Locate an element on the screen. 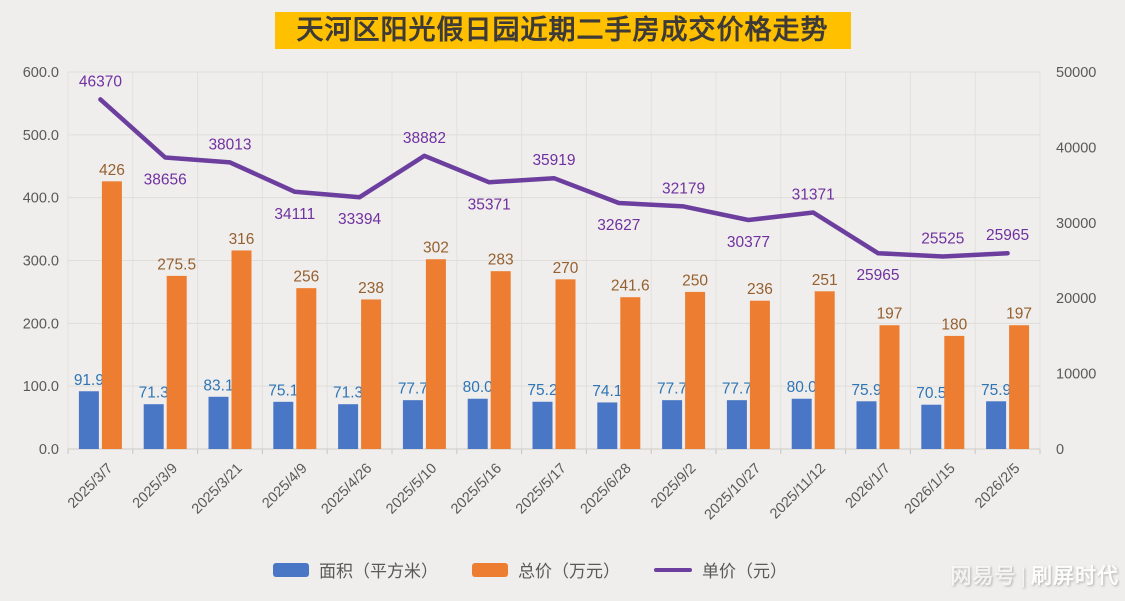  bar-label-area: 80.0 is located at coordinates (802, 387).